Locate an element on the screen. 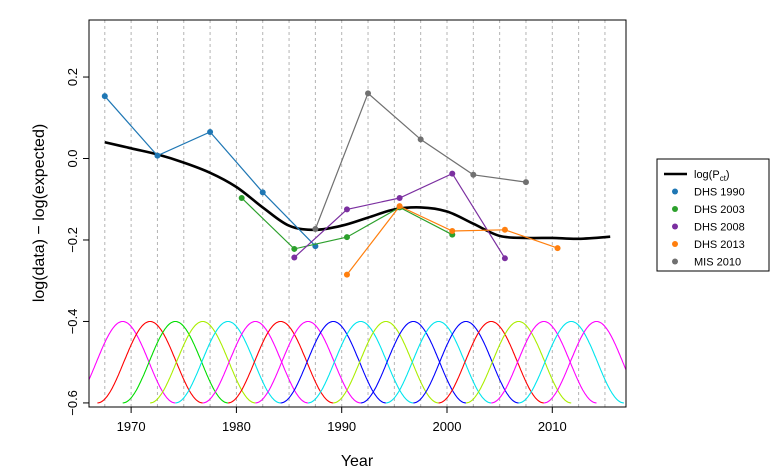 Image resolution: width=776 pixels, height=475 pixels. legend-box is located at coordinates (713, 215).